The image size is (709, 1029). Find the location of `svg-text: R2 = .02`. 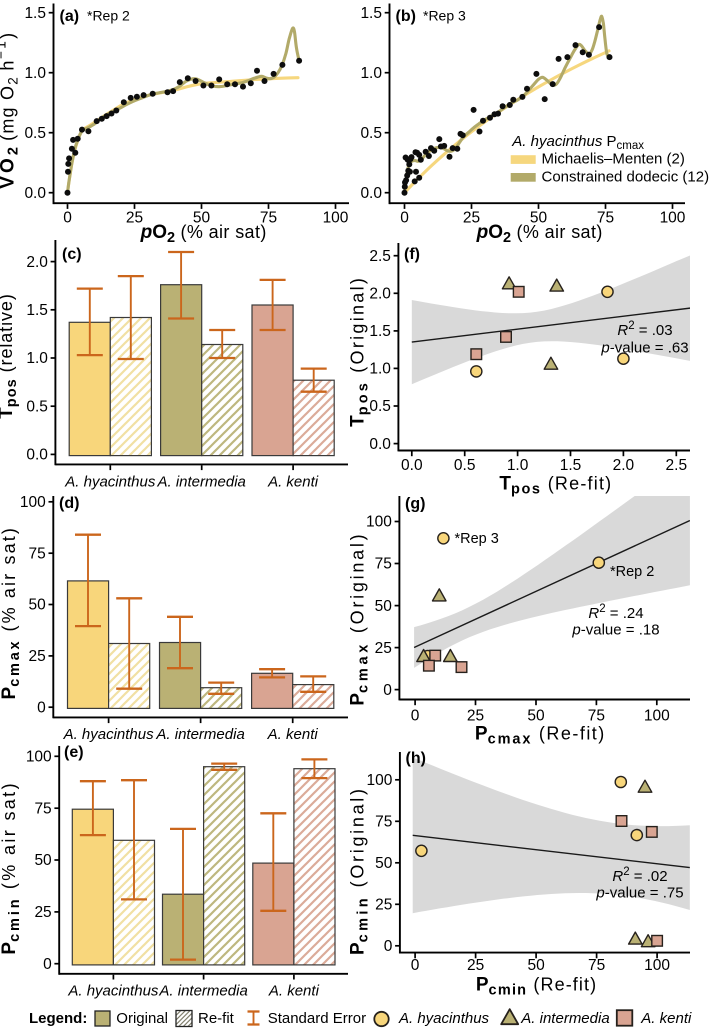

svg-text: R2 = .02 is located at coordinates (639, 875).